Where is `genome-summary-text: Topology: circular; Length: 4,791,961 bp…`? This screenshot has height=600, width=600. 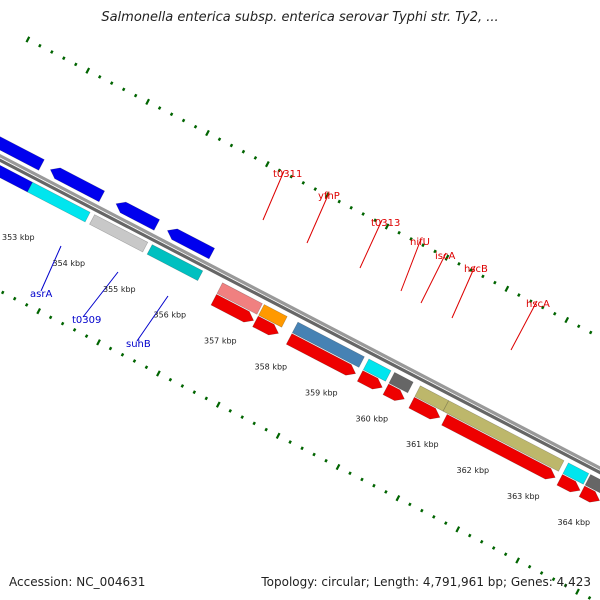 genome-summary-text: Topology: circular; Length: 4,791,961 bp… is located at coordinates (426, 582).